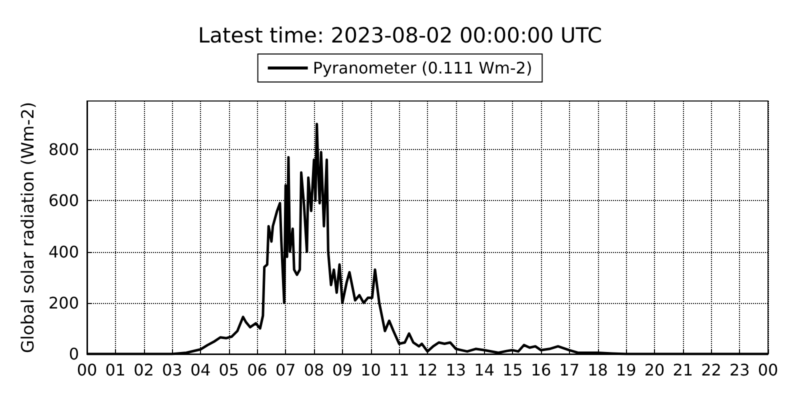 The height and width of the screenshot is (400, 800). I want to click on x-tick-label: 17, so click(569, 370).